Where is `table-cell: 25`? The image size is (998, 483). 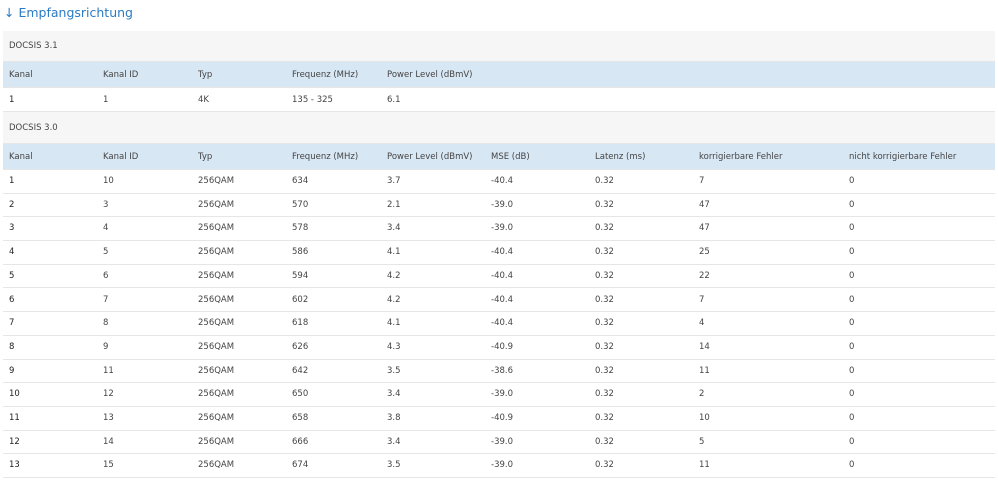
table-cell: 25 is located at coordinates (704, 252).